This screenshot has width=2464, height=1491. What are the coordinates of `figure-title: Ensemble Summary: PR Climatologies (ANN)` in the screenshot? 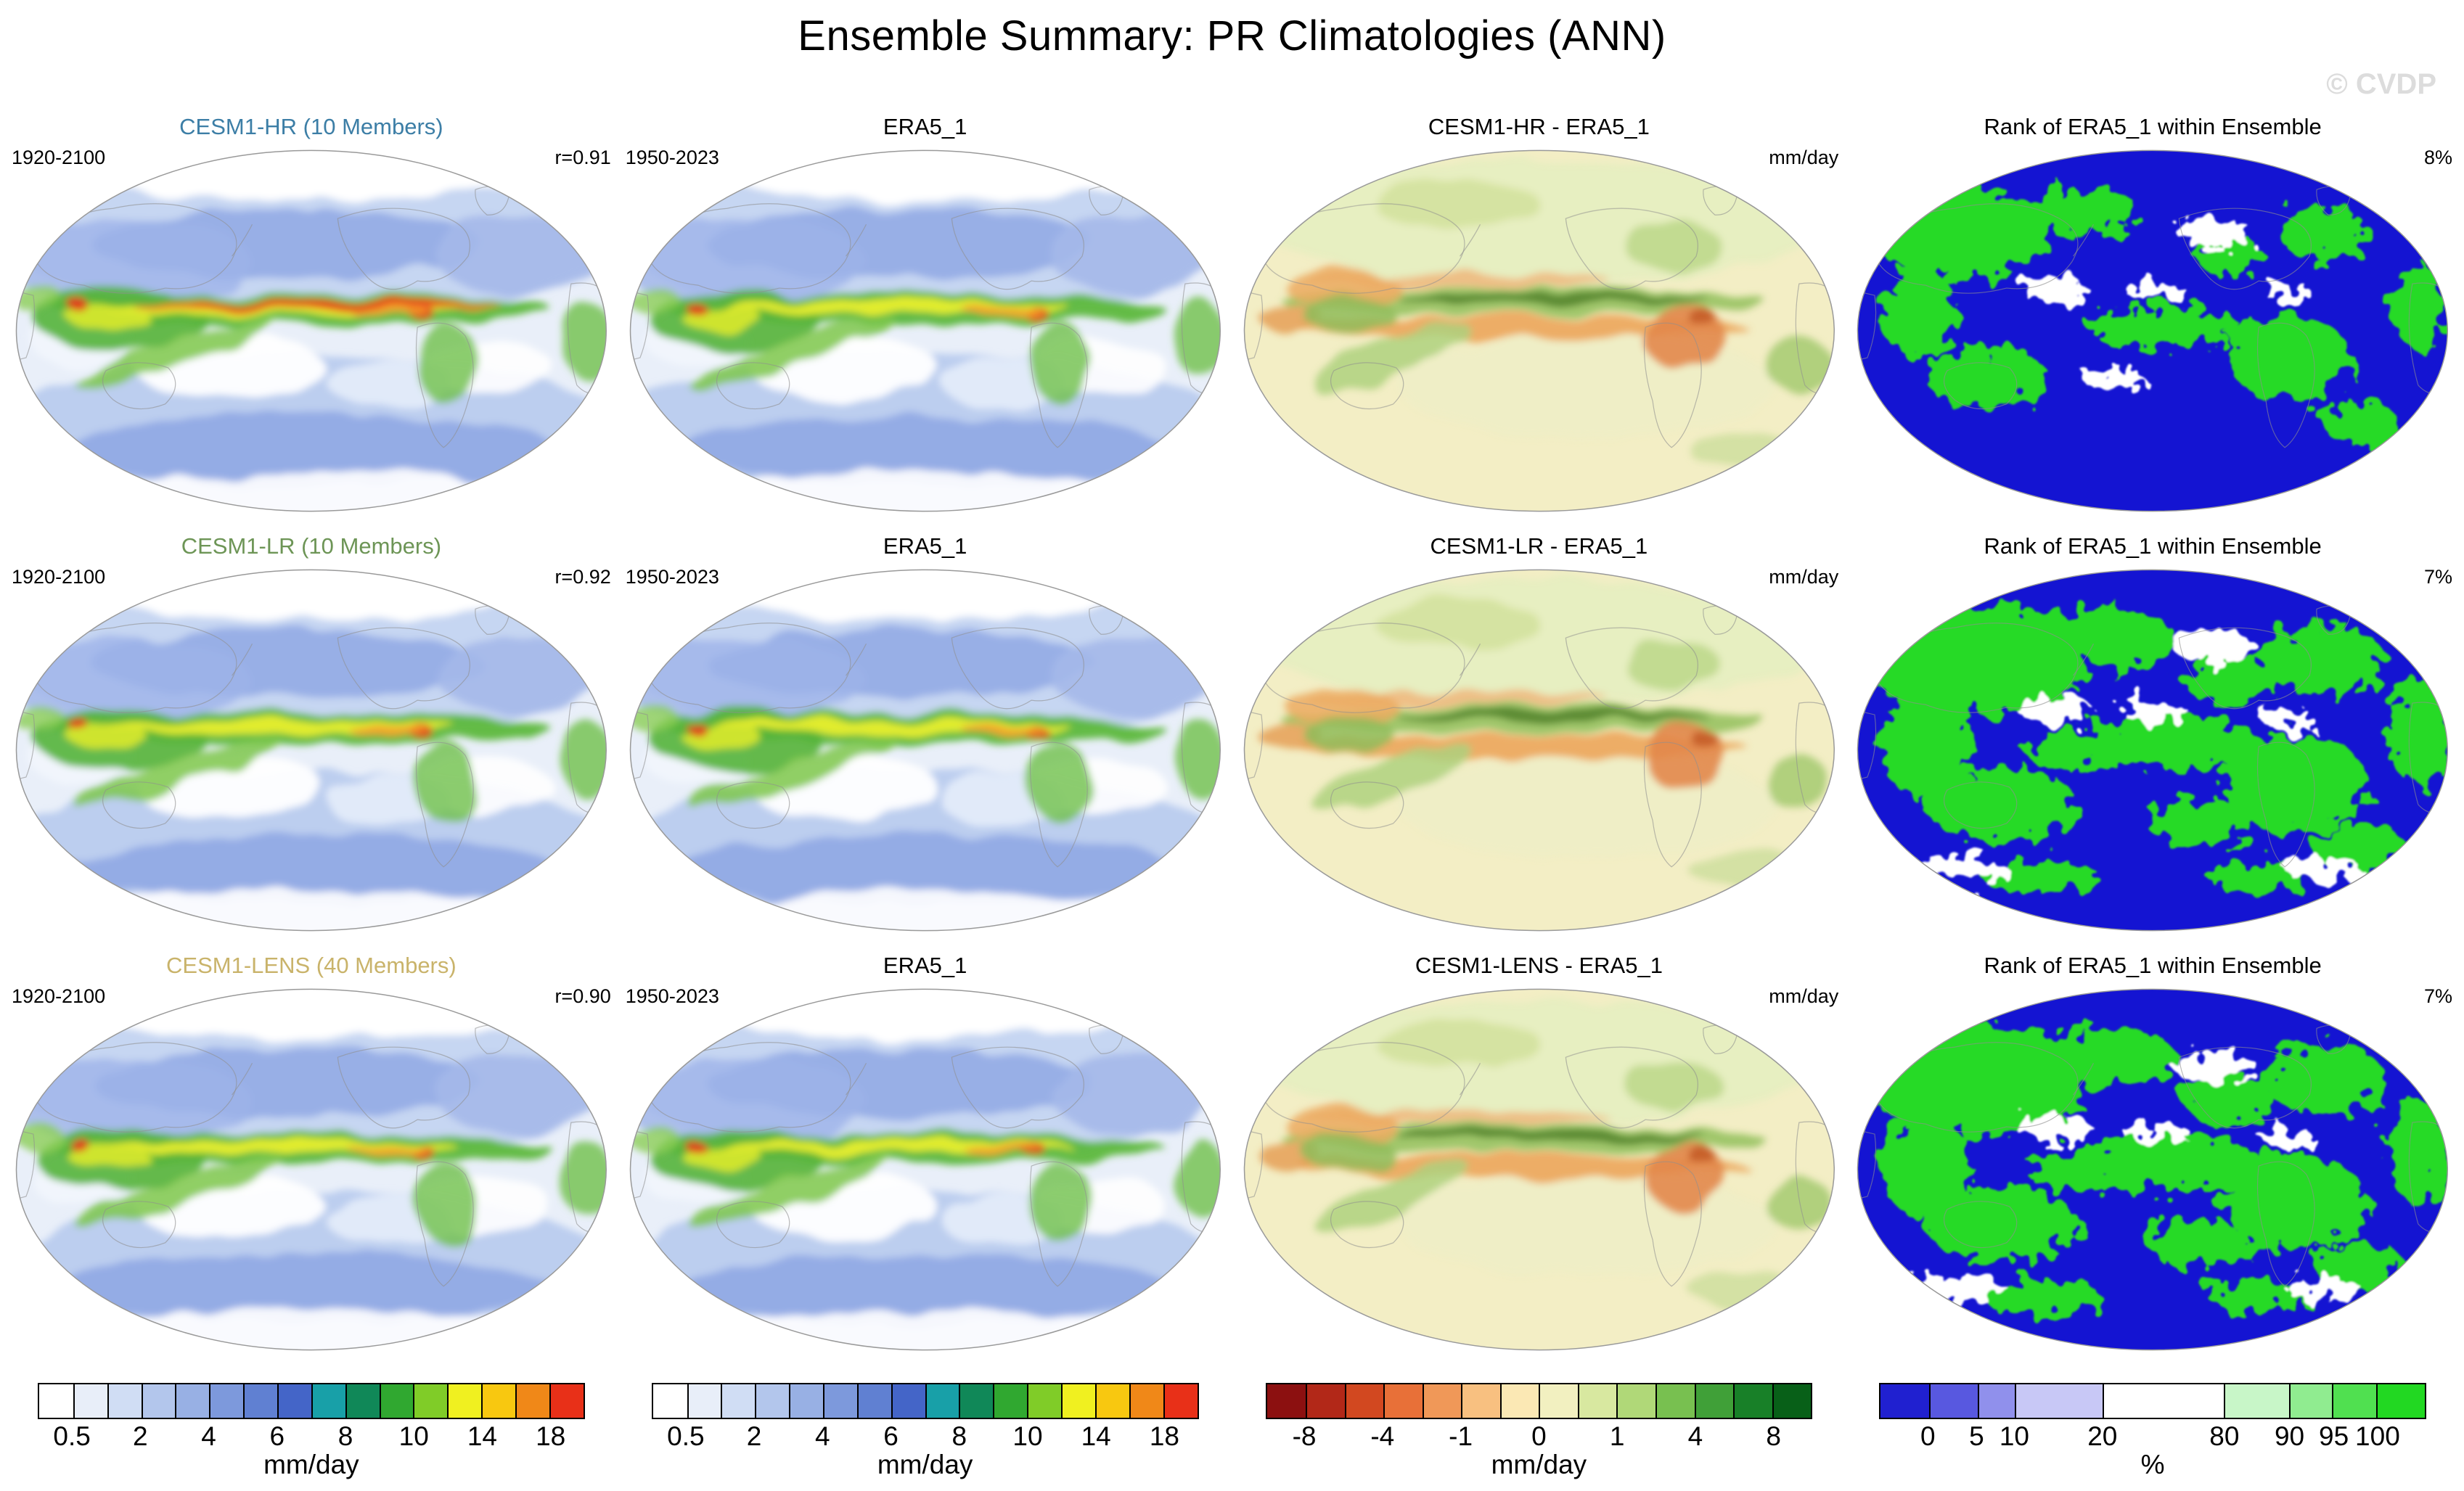 It's located at (1232, 35).